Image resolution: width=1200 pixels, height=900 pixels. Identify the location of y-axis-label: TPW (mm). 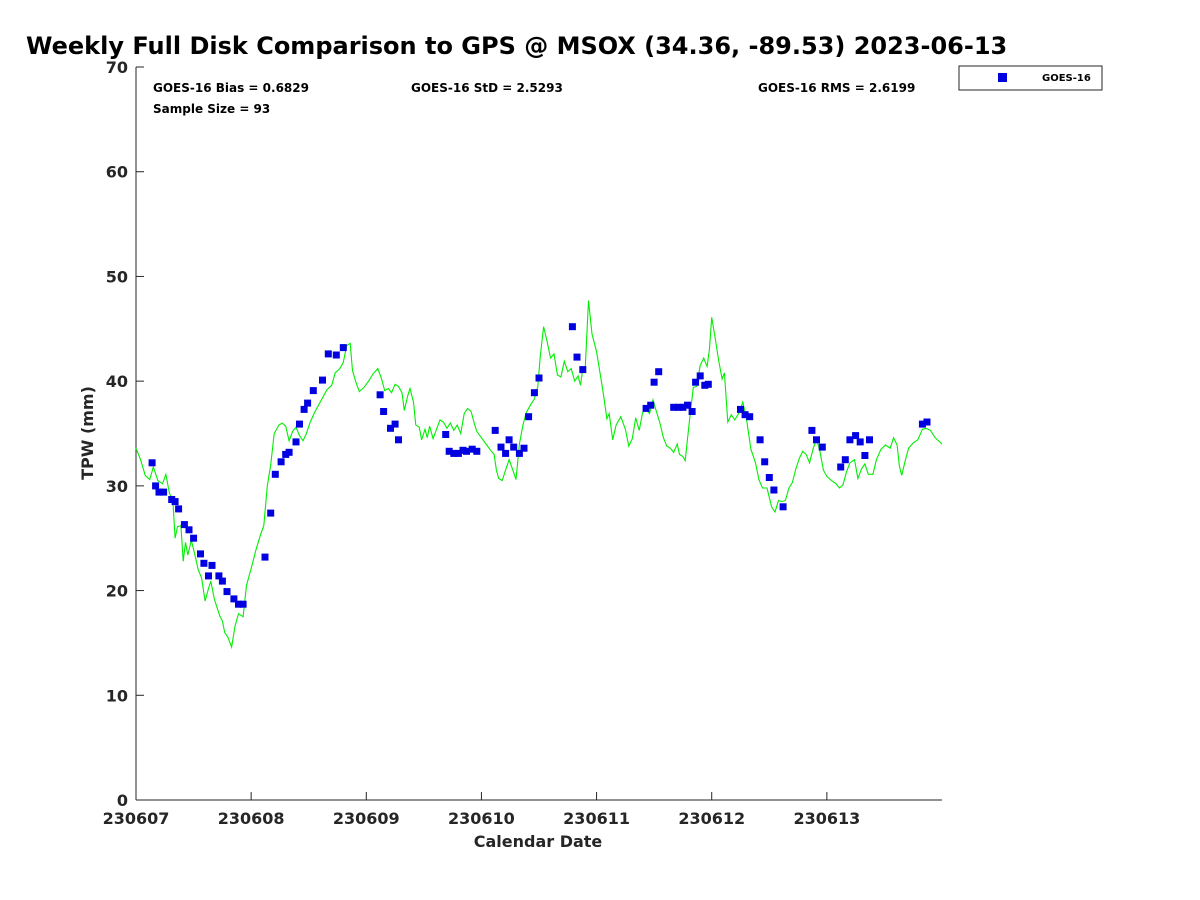
(87, 433).